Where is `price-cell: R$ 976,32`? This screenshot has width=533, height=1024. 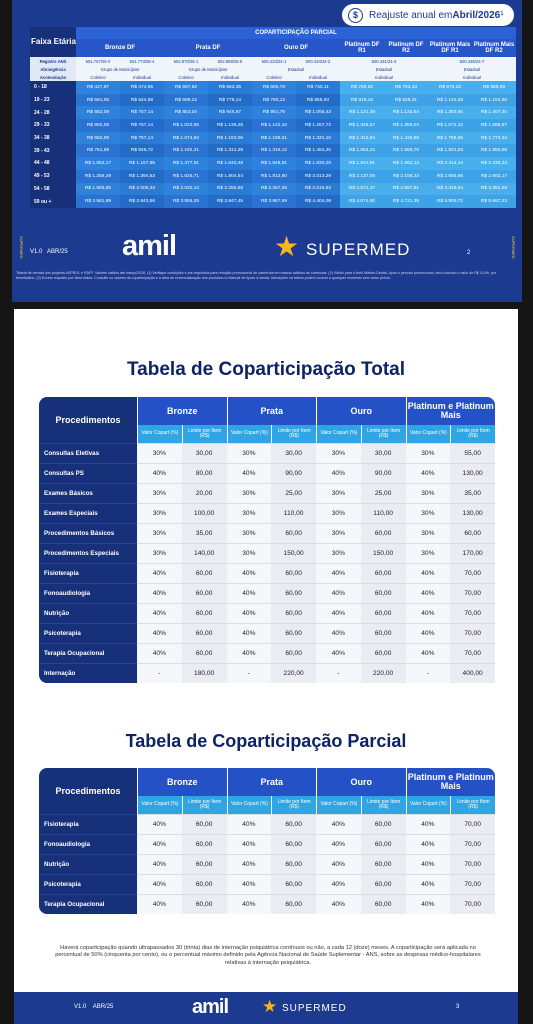
price-cell: R$ 976,32 is located at coordinates (450, 87).